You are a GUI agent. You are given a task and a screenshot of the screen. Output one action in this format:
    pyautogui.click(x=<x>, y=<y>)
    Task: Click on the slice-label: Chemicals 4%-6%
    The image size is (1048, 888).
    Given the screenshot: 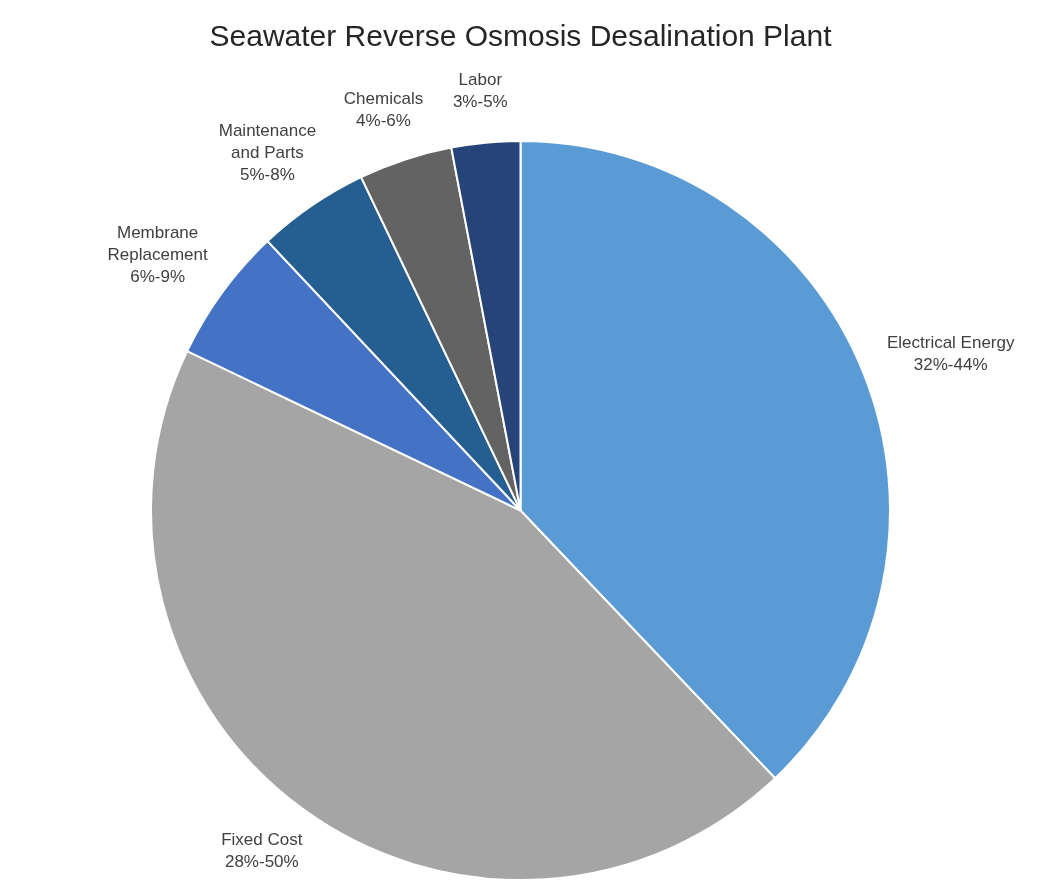 What is the action you would take?
    pyautogui.click(x=383, y=109)
    